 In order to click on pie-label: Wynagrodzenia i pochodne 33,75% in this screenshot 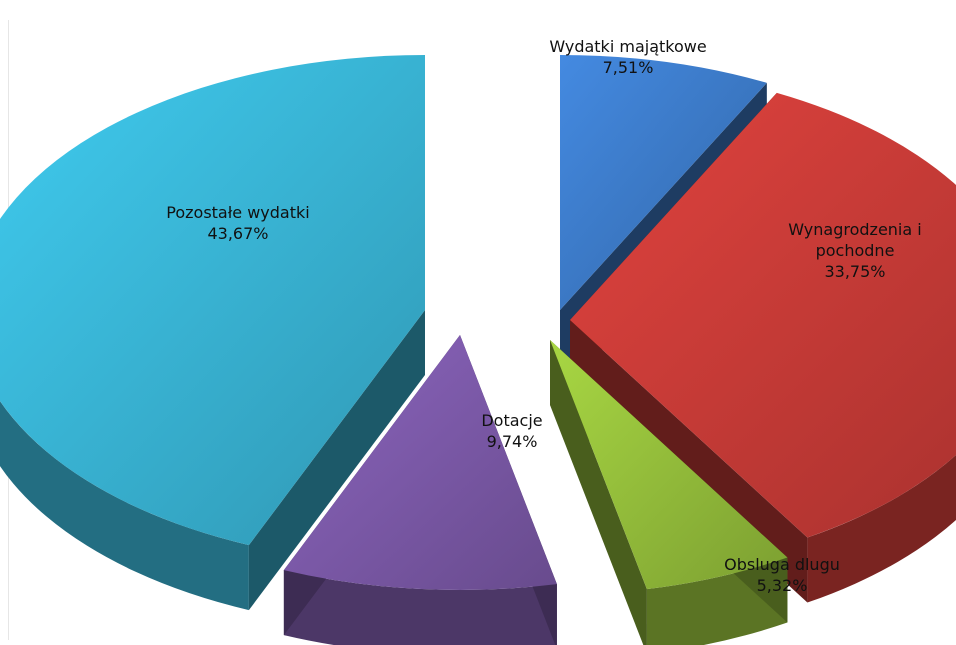, I will do `click(854, 250)`.